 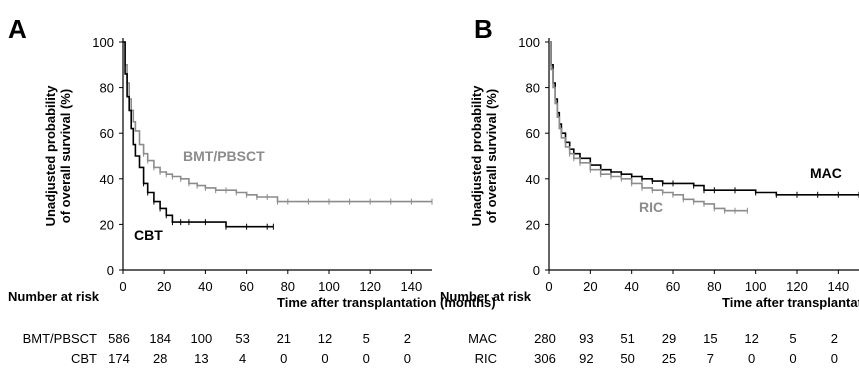 What do you see at coordinates (119, 338) in the screenshot?
I see `risk-count: 586` at bounding box center [119, 338].